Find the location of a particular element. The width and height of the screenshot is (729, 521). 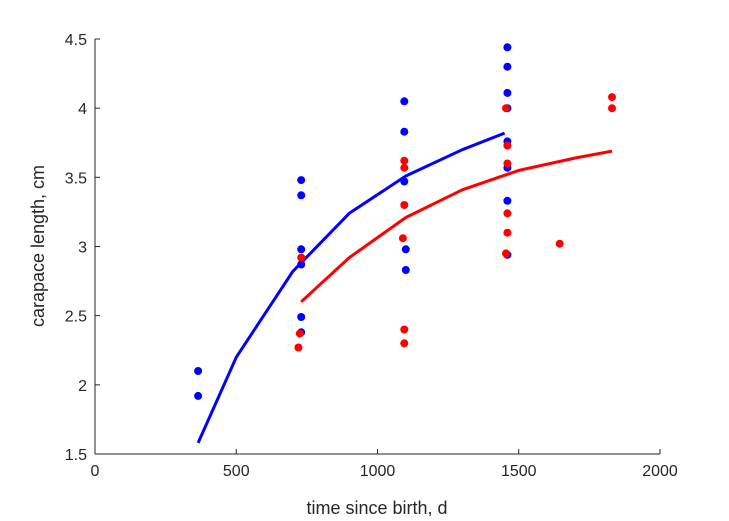

x-tick-label: 2000 is located at coordinates (660, 471).